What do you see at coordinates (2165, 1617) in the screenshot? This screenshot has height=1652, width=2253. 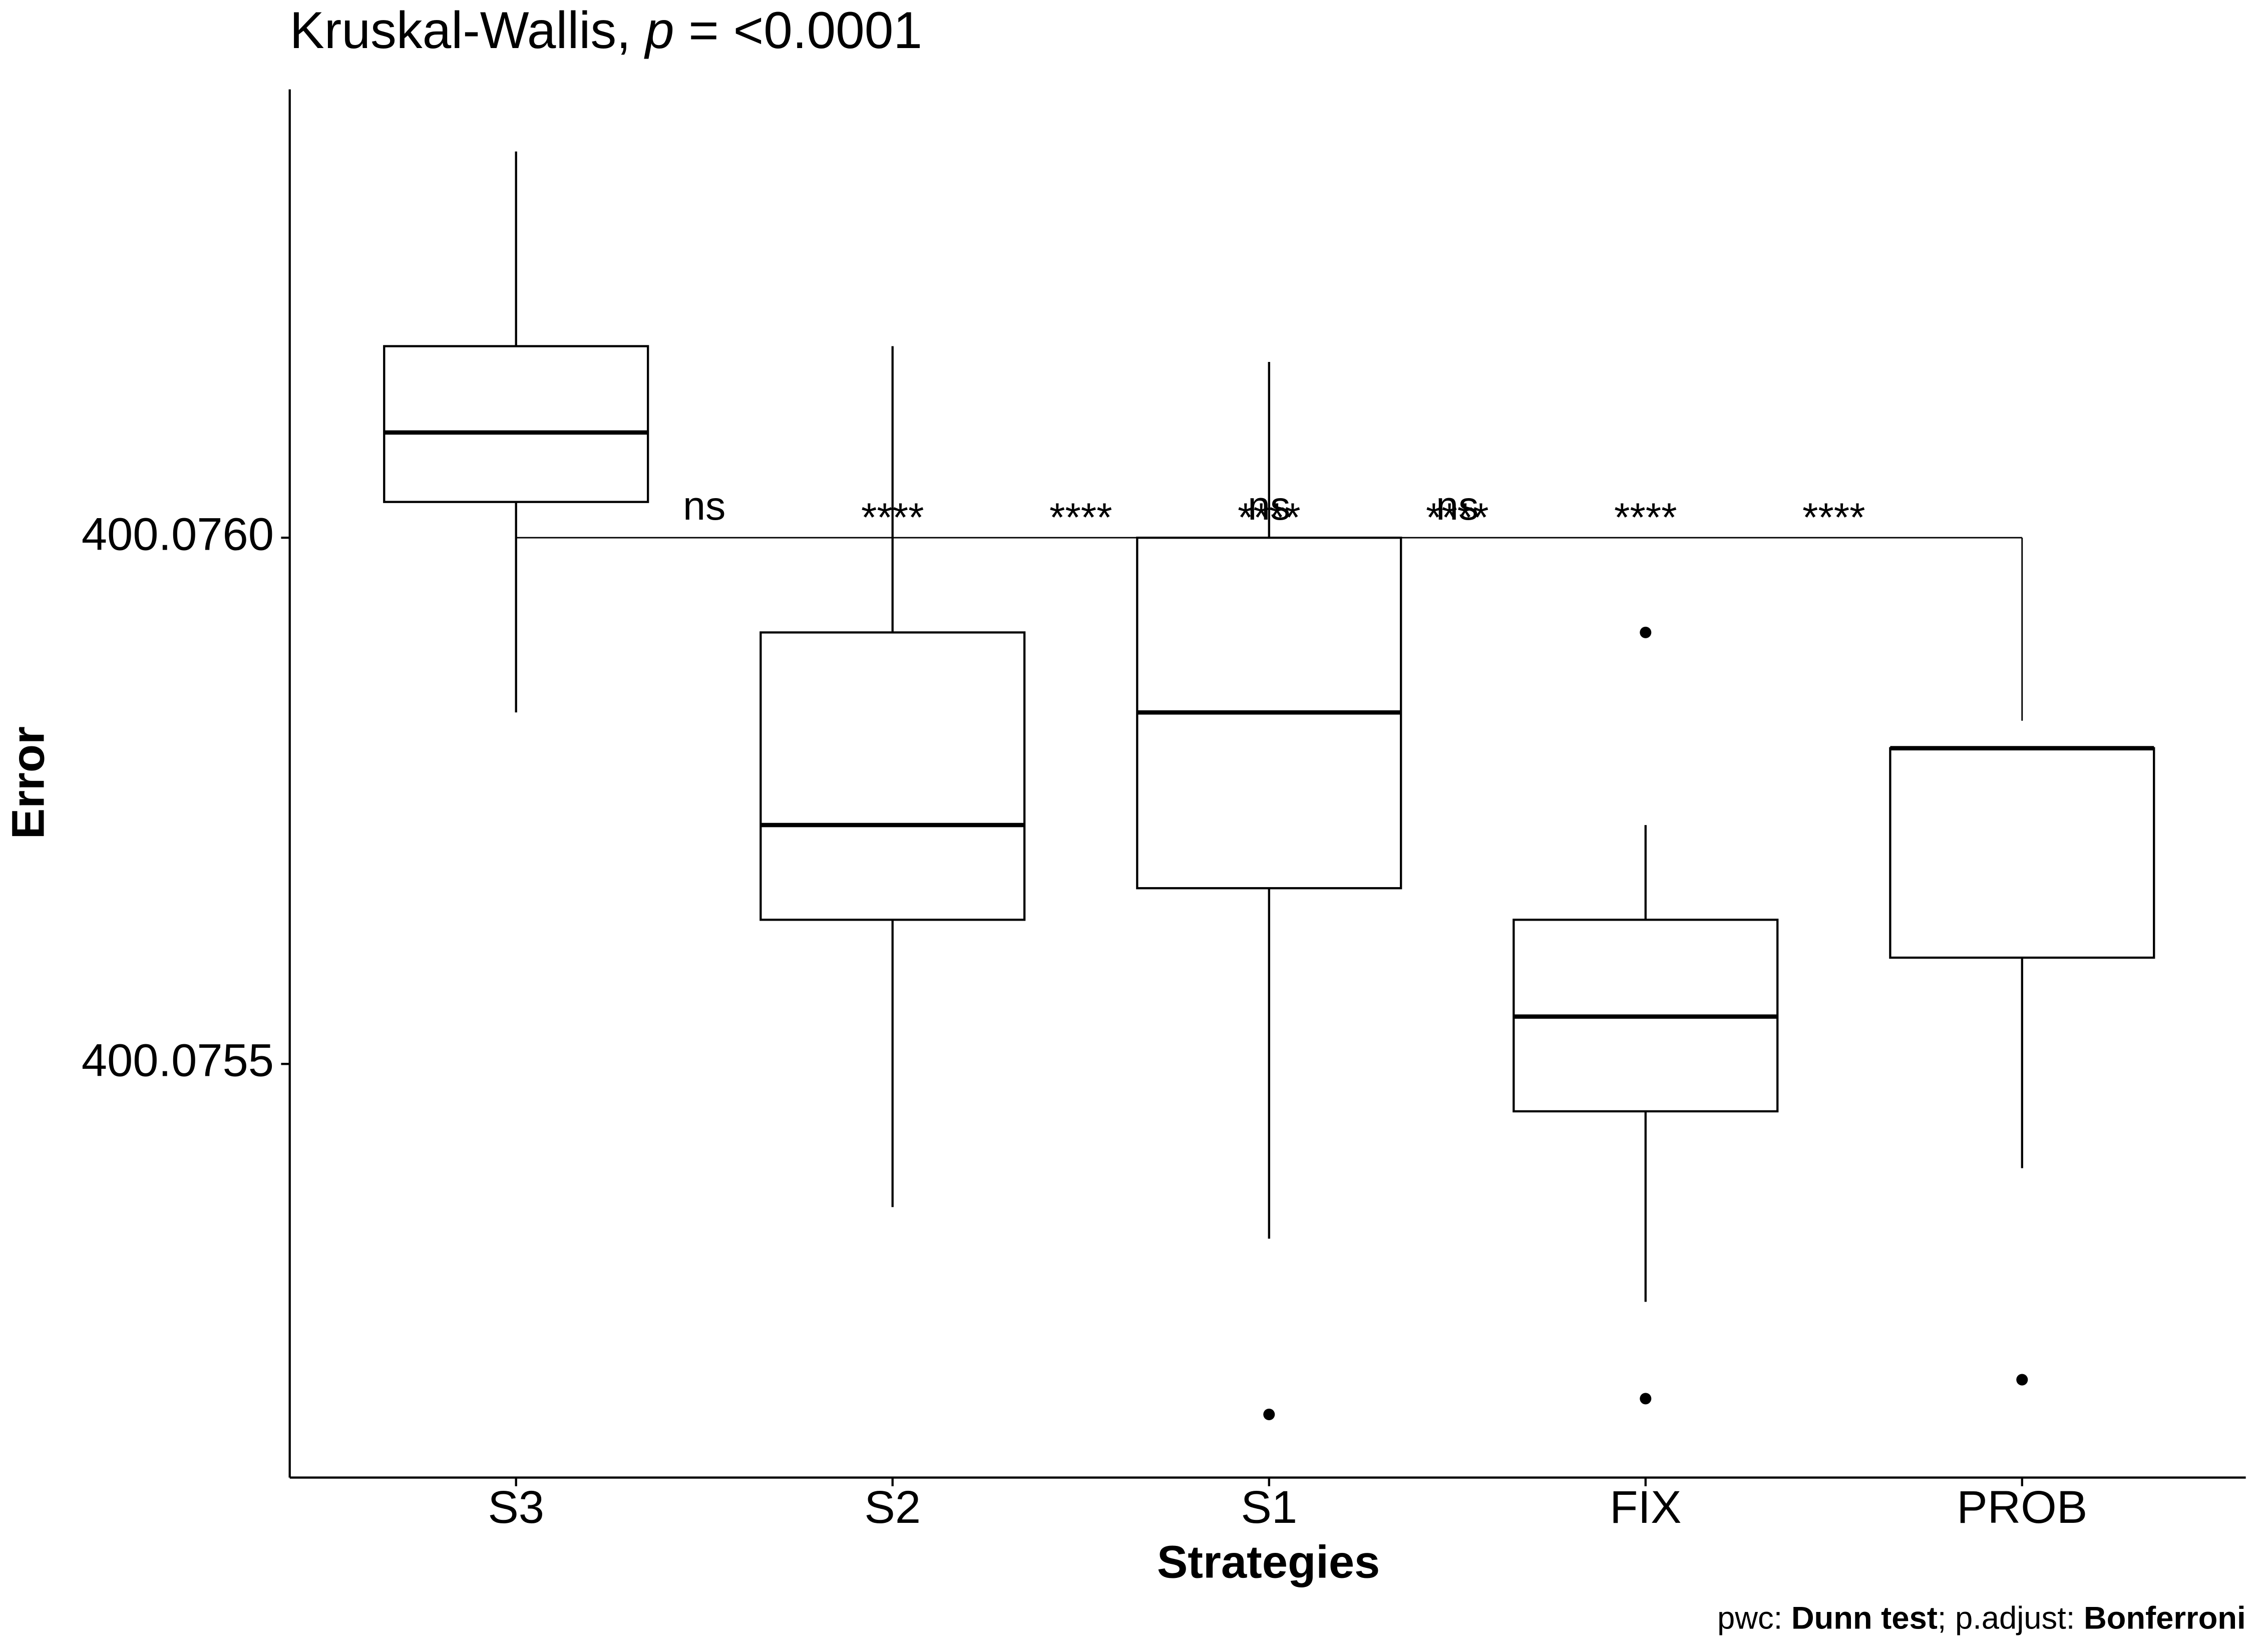 I see `caption-part: Bonferroni` at bounding box center [2165, 1617].